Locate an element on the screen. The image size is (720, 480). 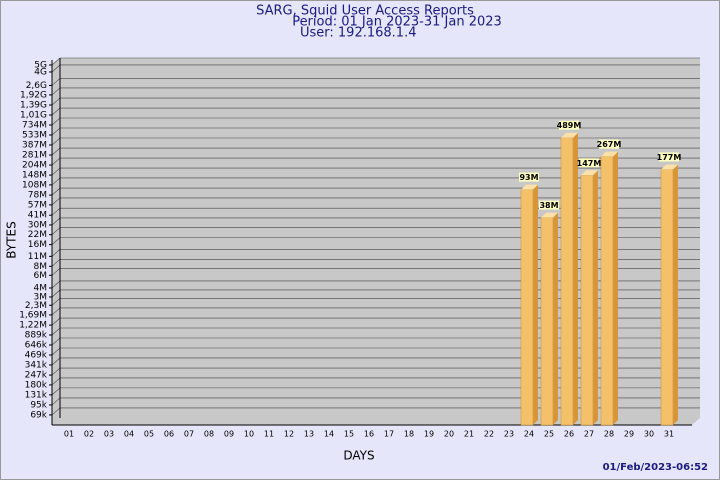
y-tick-label: 3M is located at coordinates (41, 297).